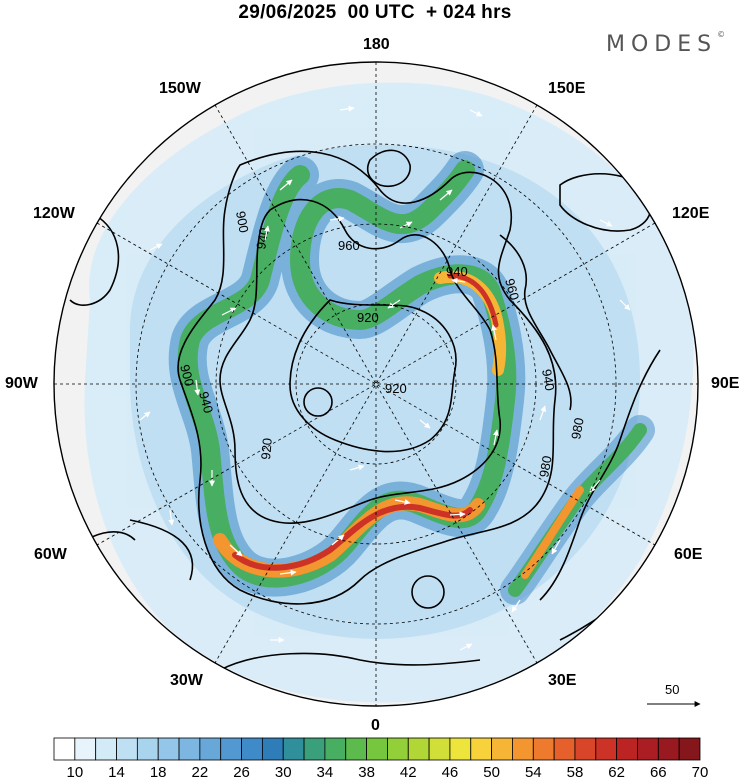 The image size is (750, 782). I want to click on lon-label-60w: 60W, so click(50, 554).